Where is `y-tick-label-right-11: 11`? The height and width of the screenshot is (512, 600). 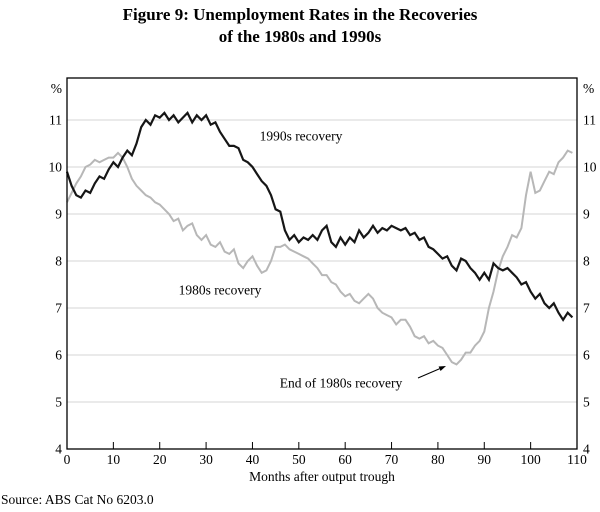
y-tick-label-right-11: 11 is located at coordinates (589, 120).